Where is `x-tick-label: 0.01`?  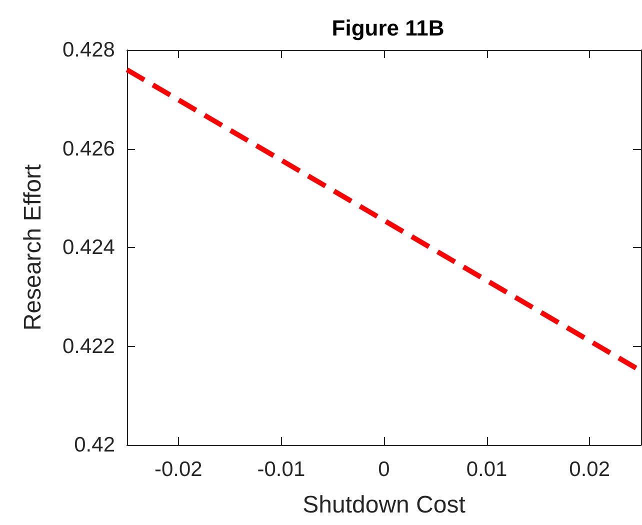 x-tick-label: 0.01 is located at coordinates (487, 469).